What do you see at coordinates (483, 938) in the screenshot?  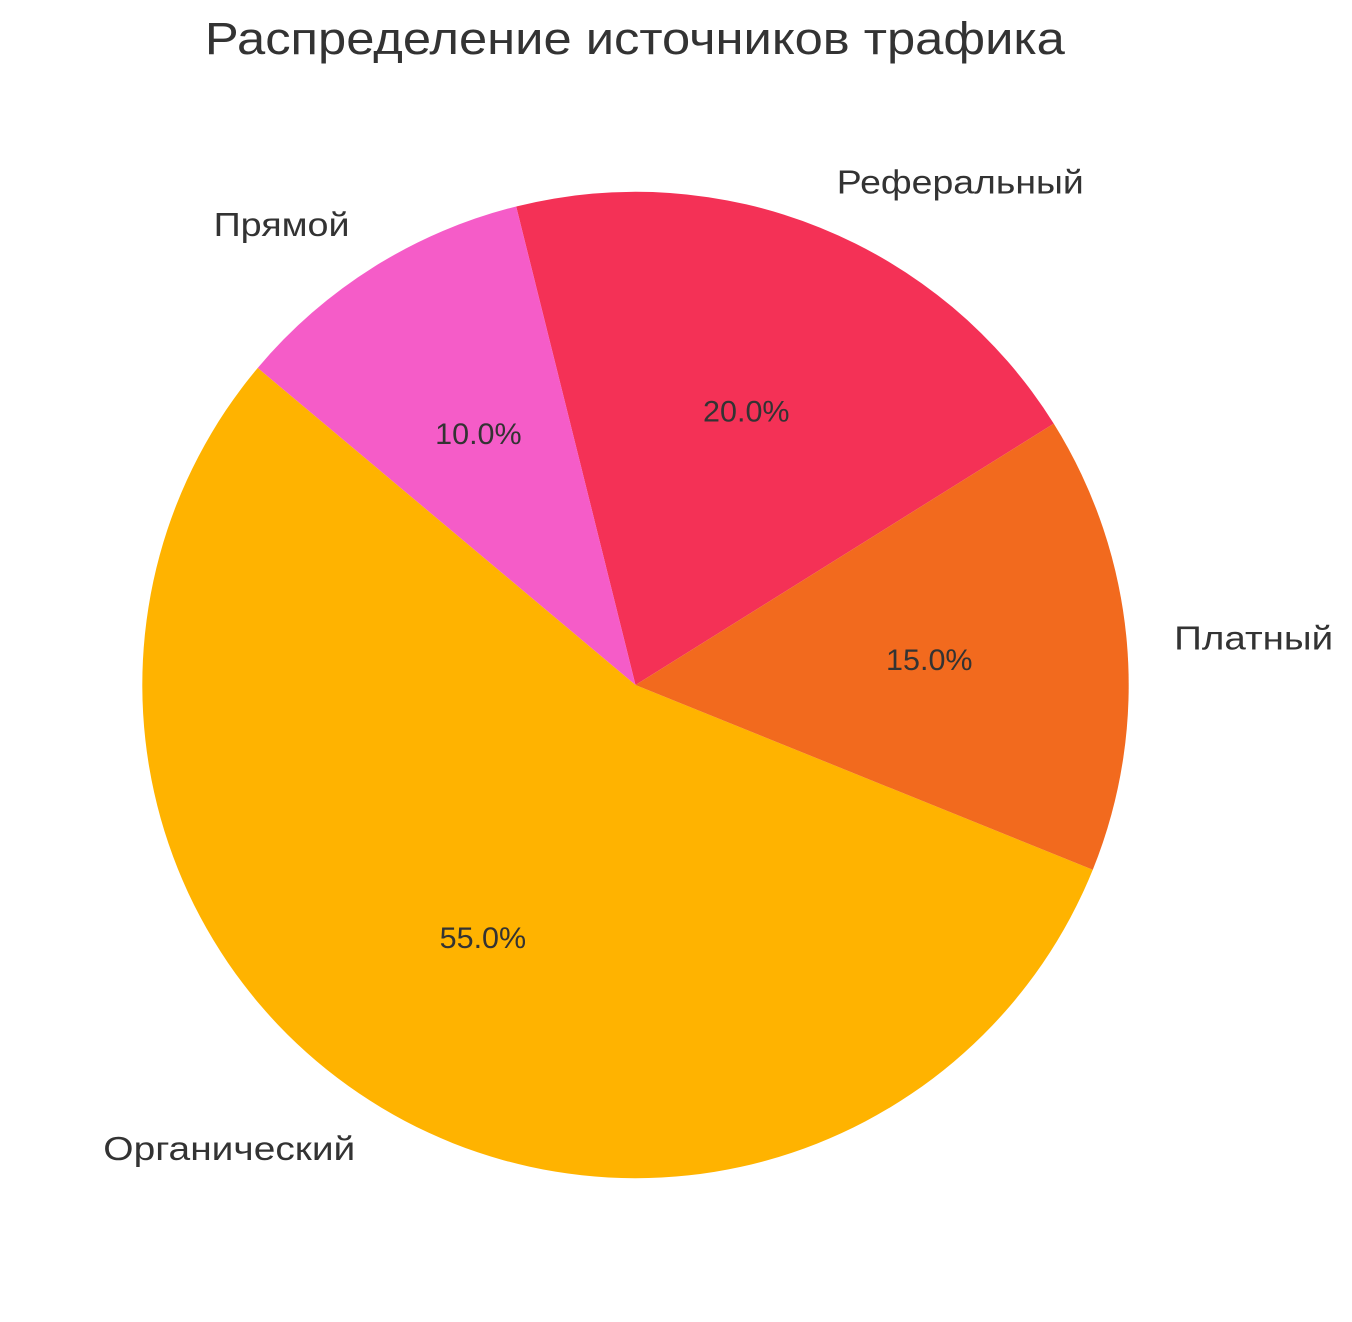 I see `svg-text: 55.0%` at bounding box center [483, 938].